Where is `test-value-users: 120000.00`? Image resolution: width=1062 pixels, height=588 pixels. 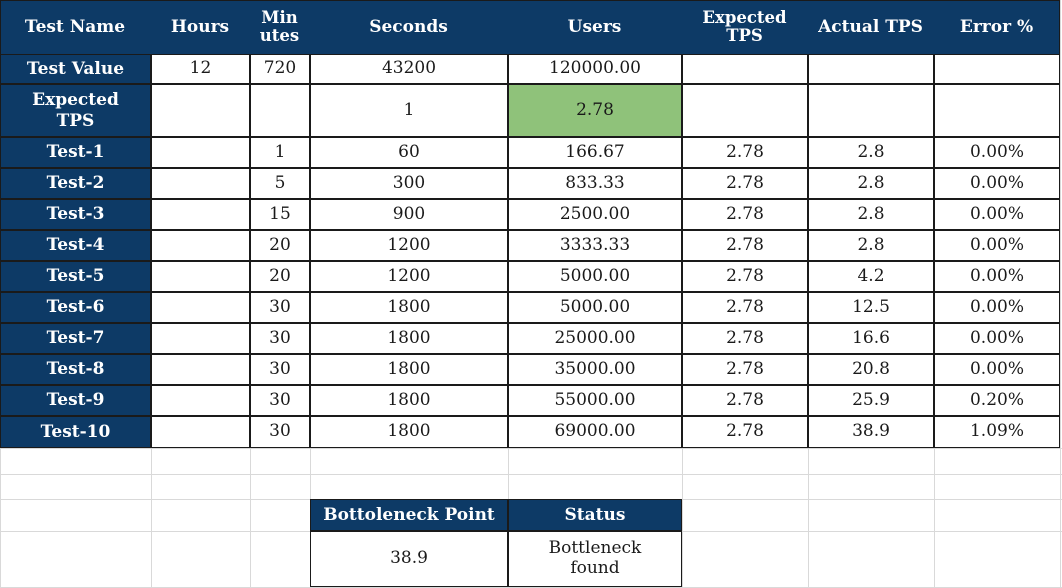 test-value-users: 120000.00 is located at coordinates (595, 69).